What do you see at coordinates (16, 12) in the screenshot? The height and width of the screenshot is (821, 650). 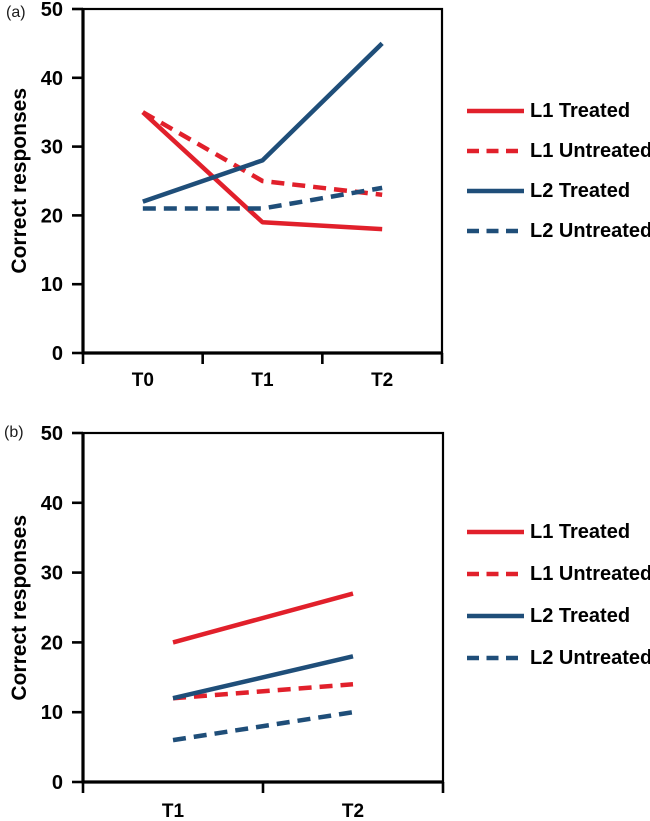 I see `panel-label-a: (a)` at bounding box center [16, 12].